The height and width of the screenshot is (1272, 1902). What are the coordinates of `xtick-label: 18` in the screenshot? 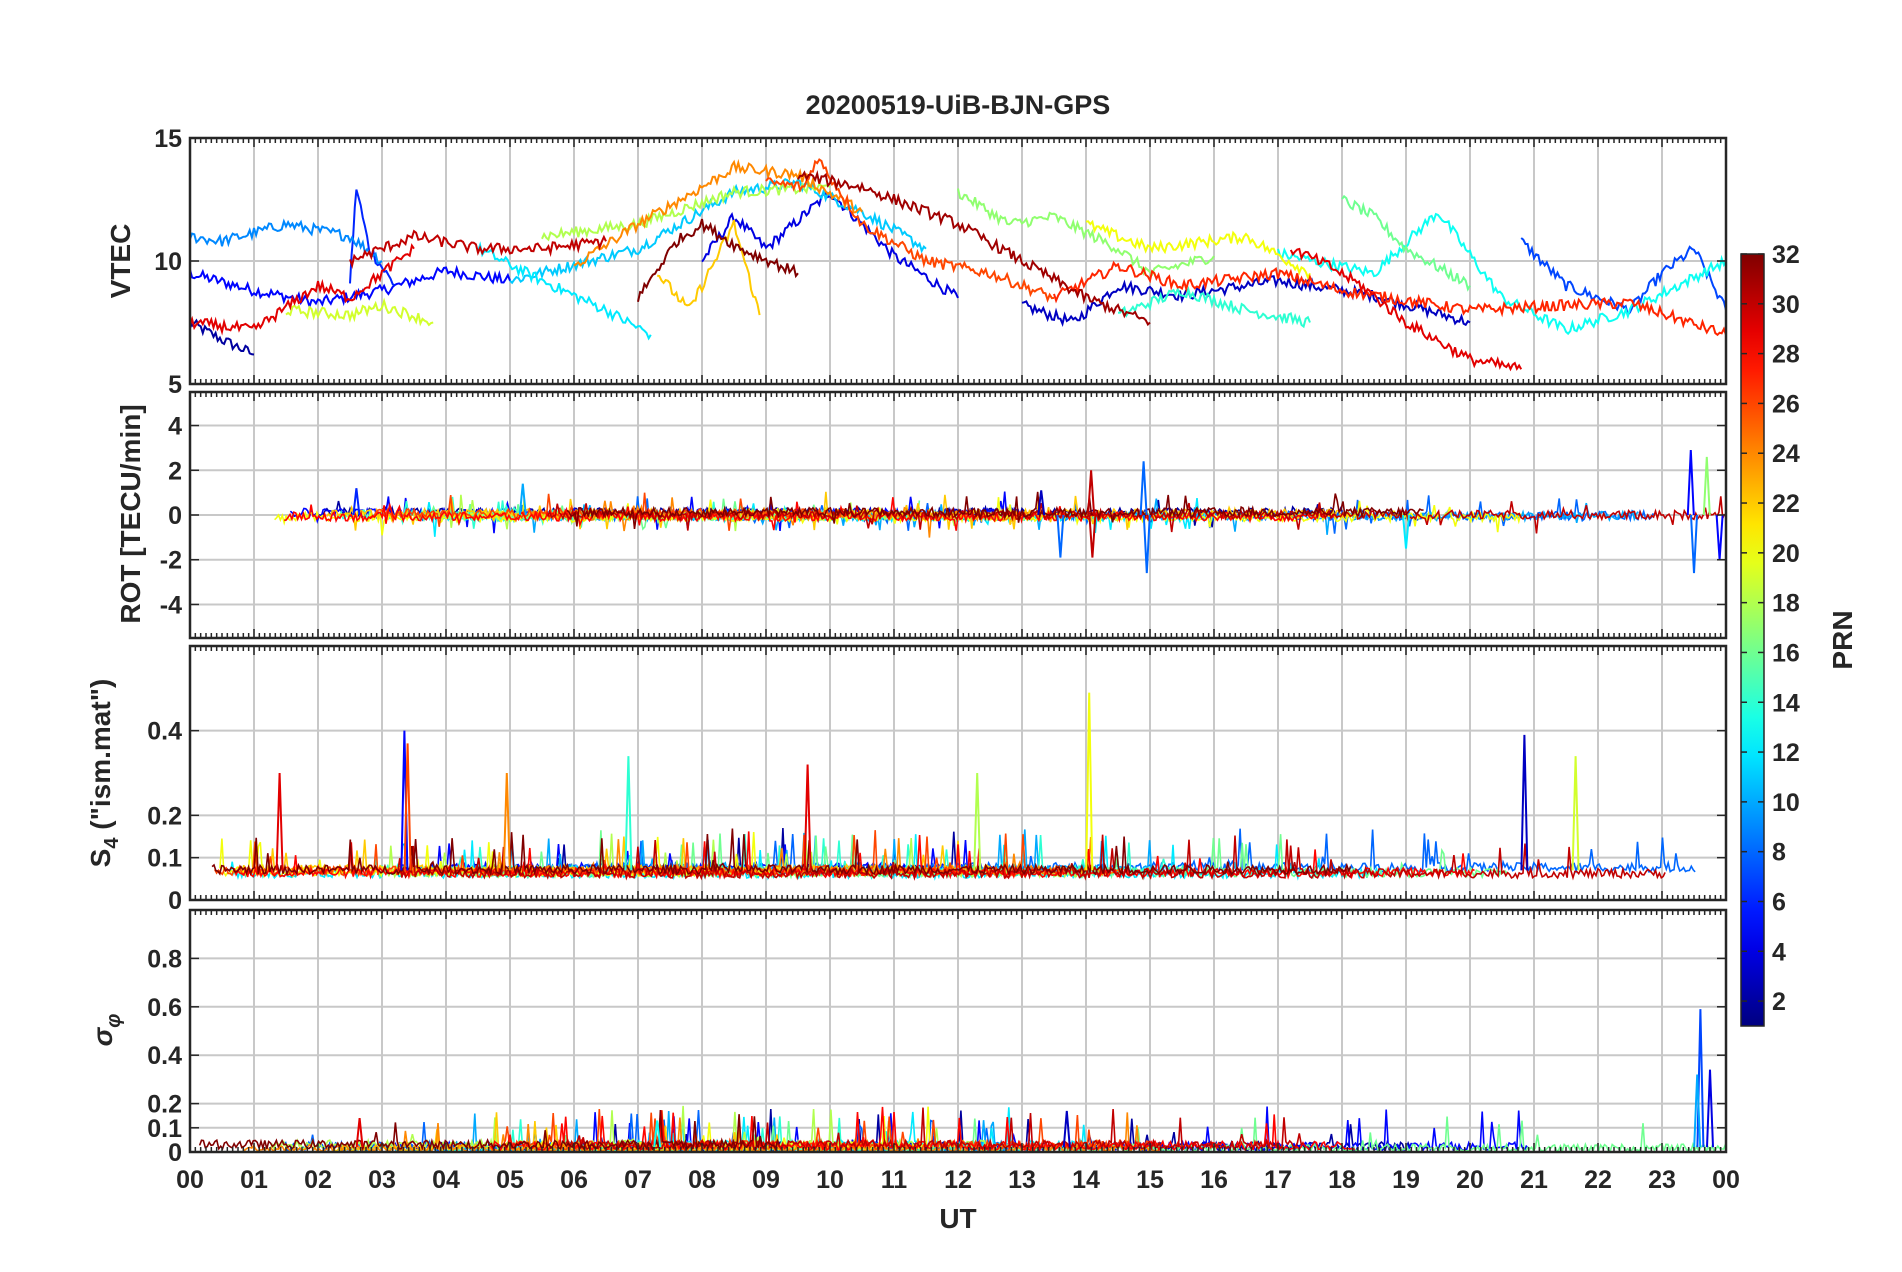 It's located at (1342, 1180).